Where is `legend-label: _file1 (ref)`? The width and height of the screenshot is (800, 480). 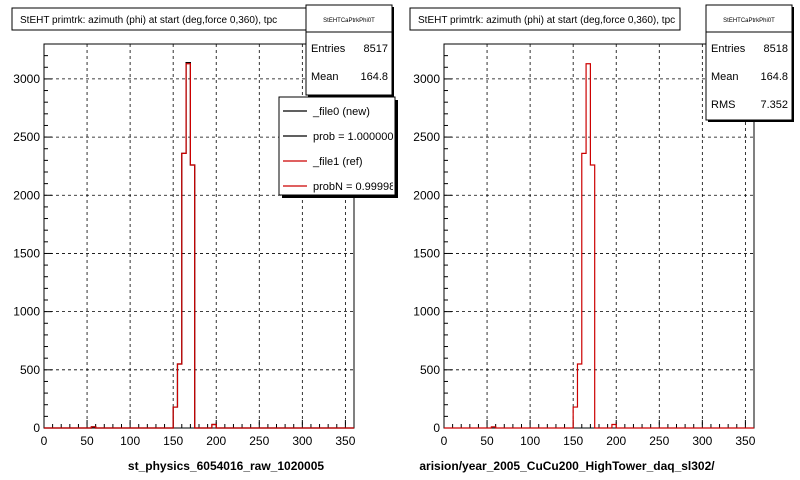 legend-label: _file1 (ref) is located at coordinates (337, 162).